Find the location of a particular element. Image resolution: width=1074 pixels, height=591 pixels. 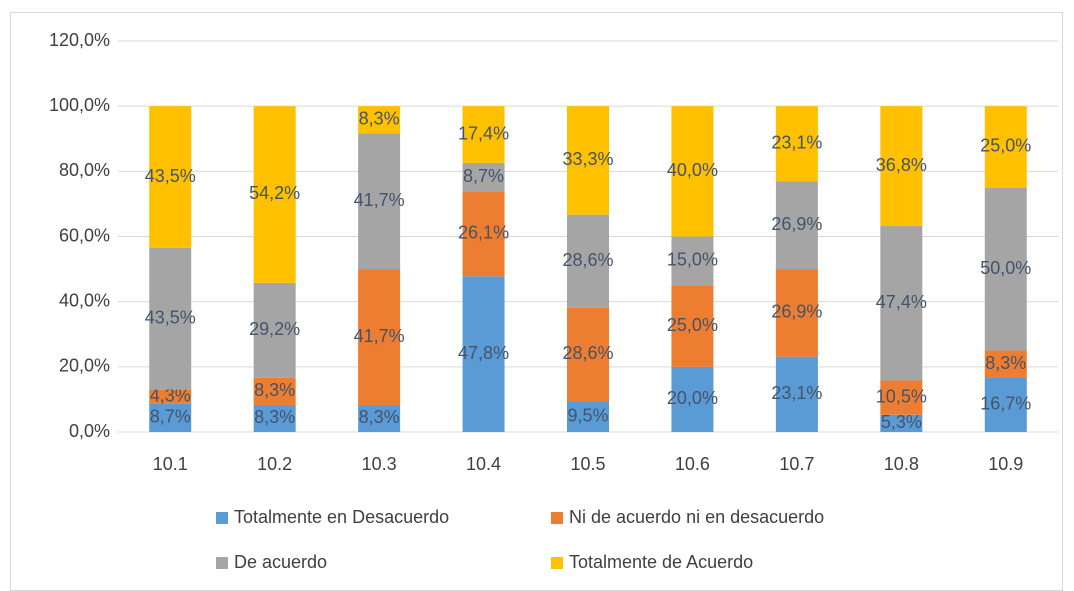

x-tick-label: 10.3 is located at coordinates (379, 464).